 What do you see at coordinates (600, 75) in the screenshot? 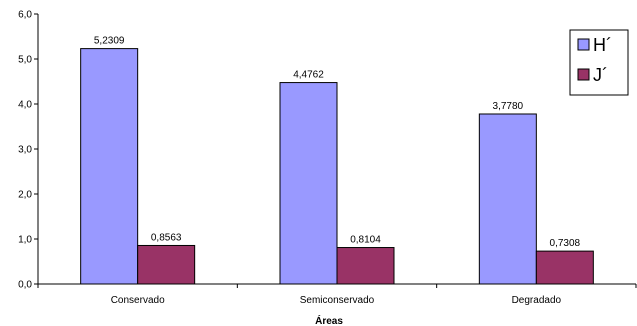
I see `legend-label: J´` at bounding box center [600, 75].